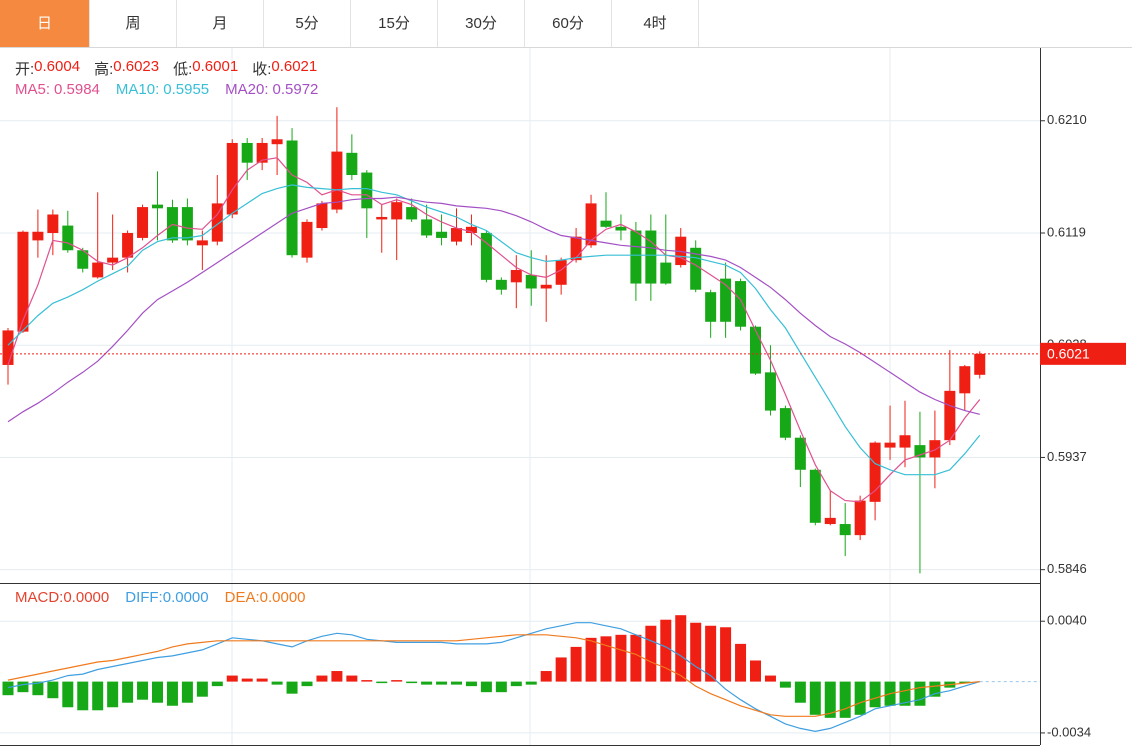 The image size is (1132, 750). I want to click on legend-name: MA20:, so click(247, 89).